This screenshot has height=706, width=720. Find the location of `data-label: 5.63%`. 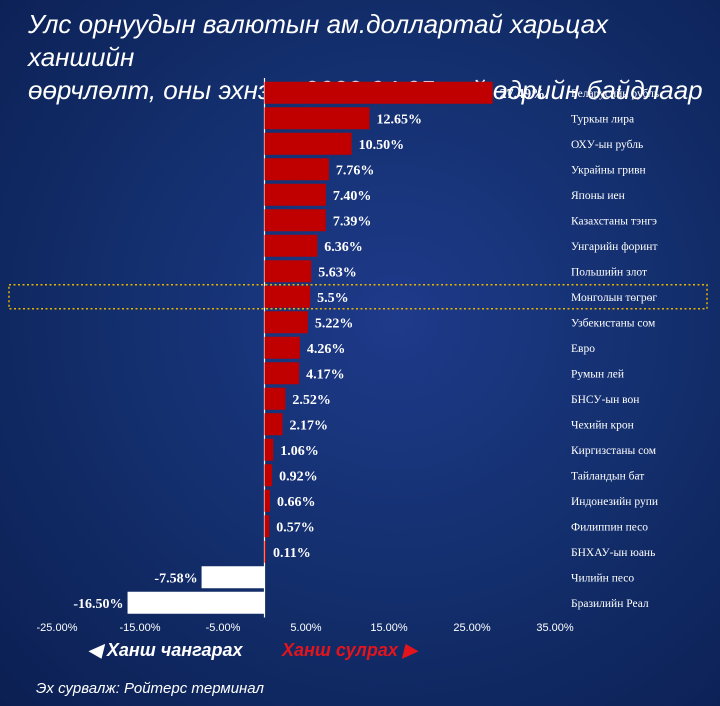

data-label: 5.63% is located at coordinates (337, 272).